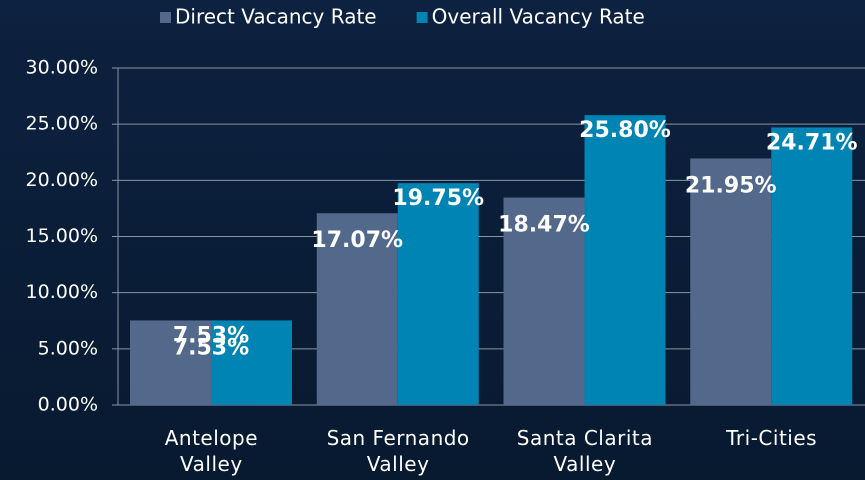  What do you see at coordinates (538, 17) in the screenshot?
I see `legend-label: Overall Vacancy Rate` at bounding box center [538, 17].